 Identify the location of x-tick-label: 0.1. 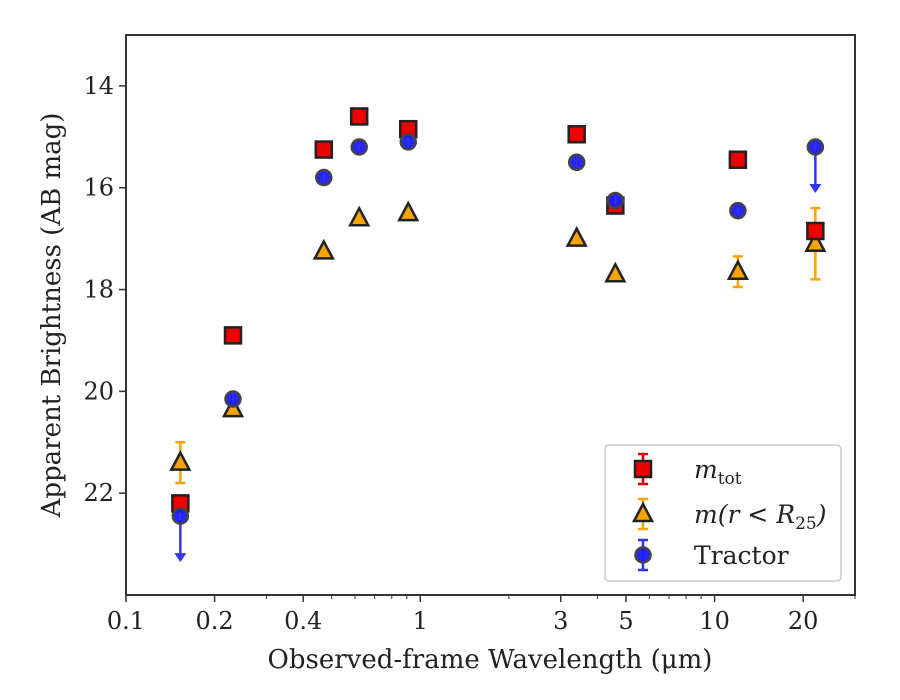
(126, 621).